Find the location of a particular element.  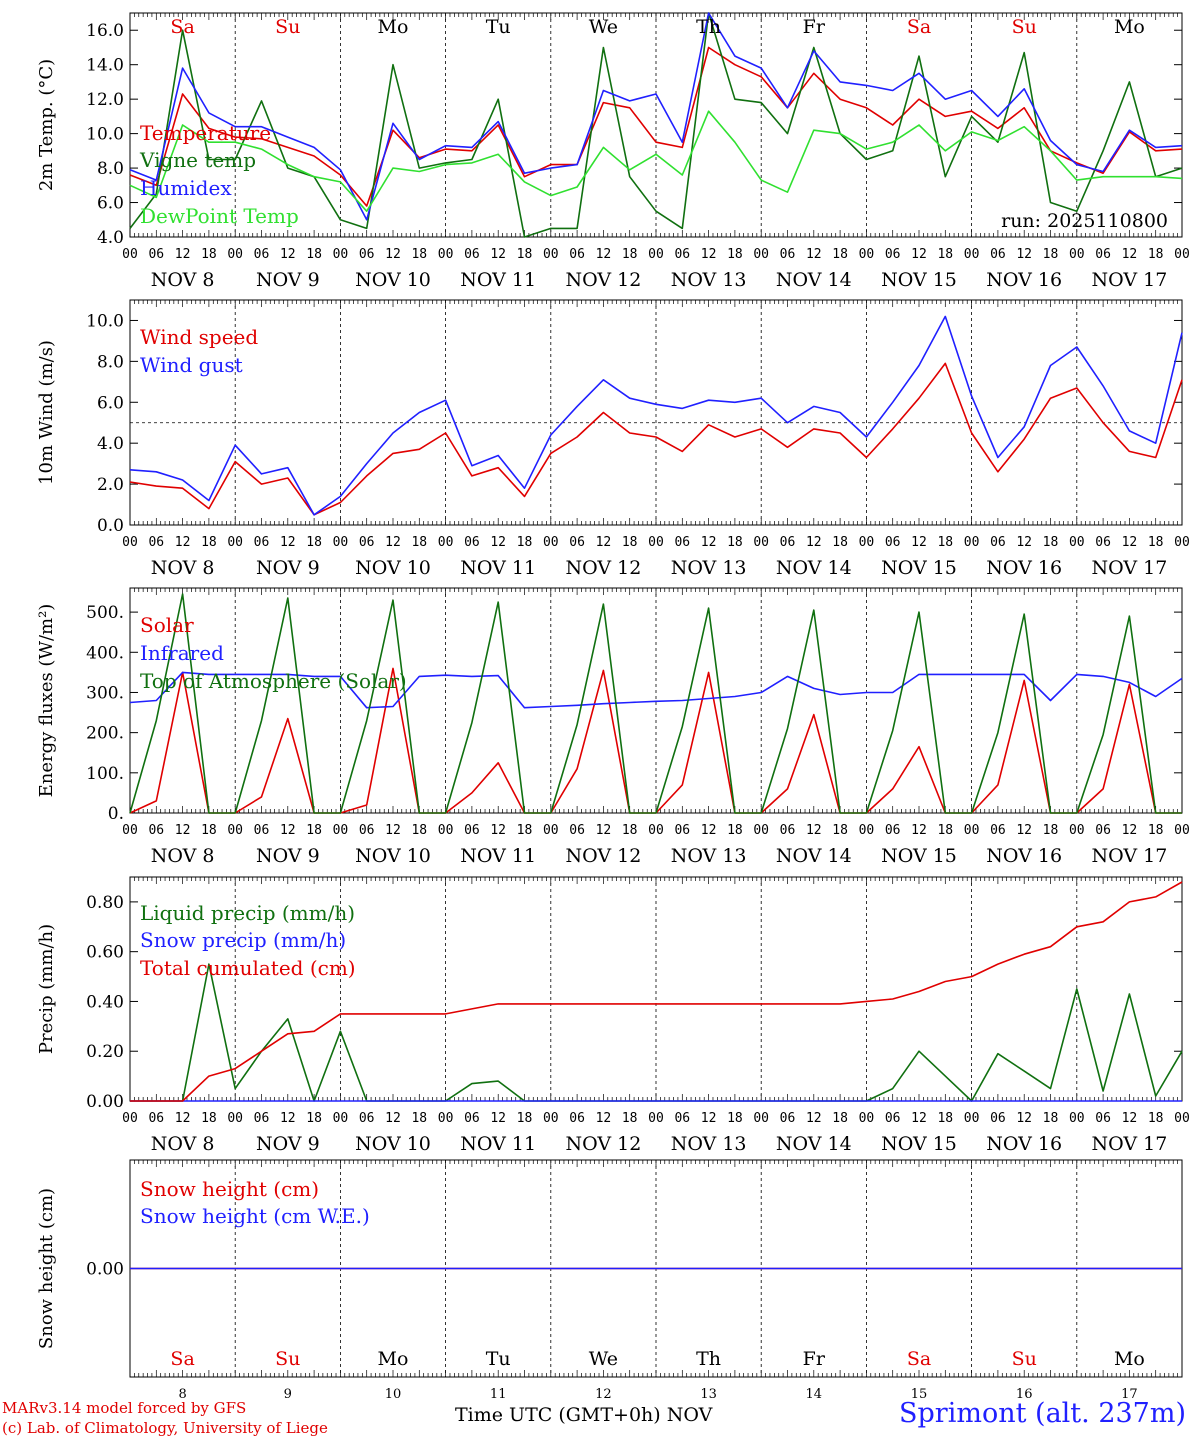

panel3-legend-entry: Top of Atmosphere (Solar) is located at coordinates (273, 681).